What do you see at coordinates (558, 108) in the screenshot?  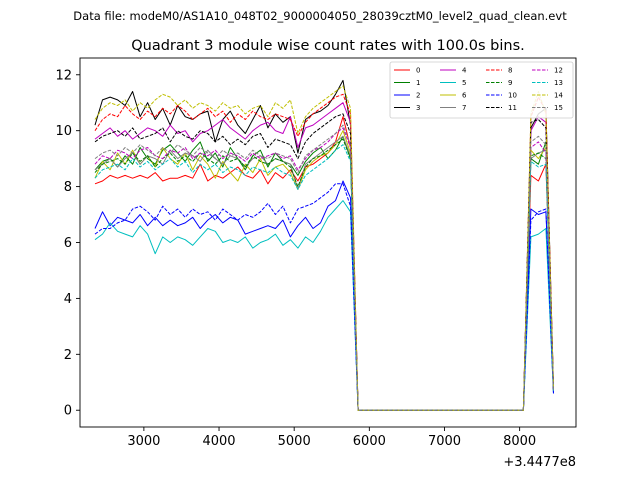 I see `legend-label-15: 15` at bounding box center [558, 108].